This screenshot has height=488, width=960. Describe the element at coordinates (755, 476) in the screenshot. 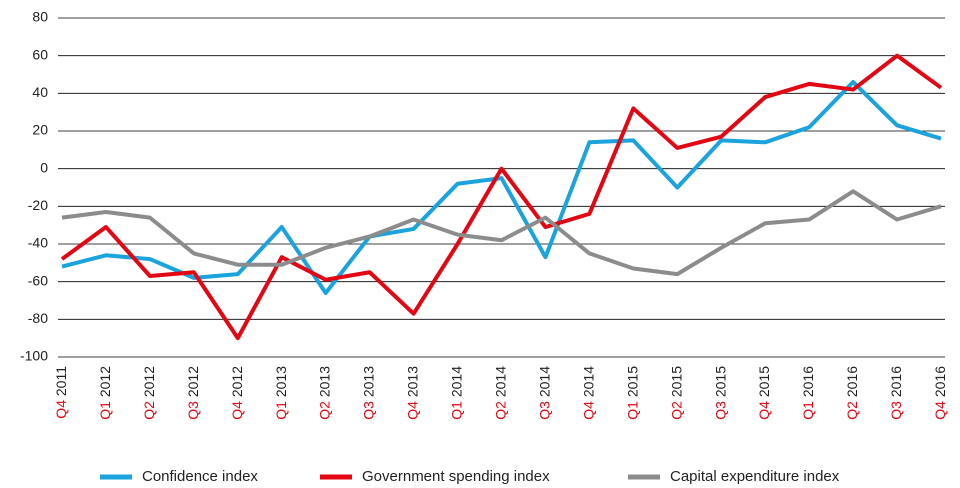

I see `legend-label: Capital expenditure index` at that location.